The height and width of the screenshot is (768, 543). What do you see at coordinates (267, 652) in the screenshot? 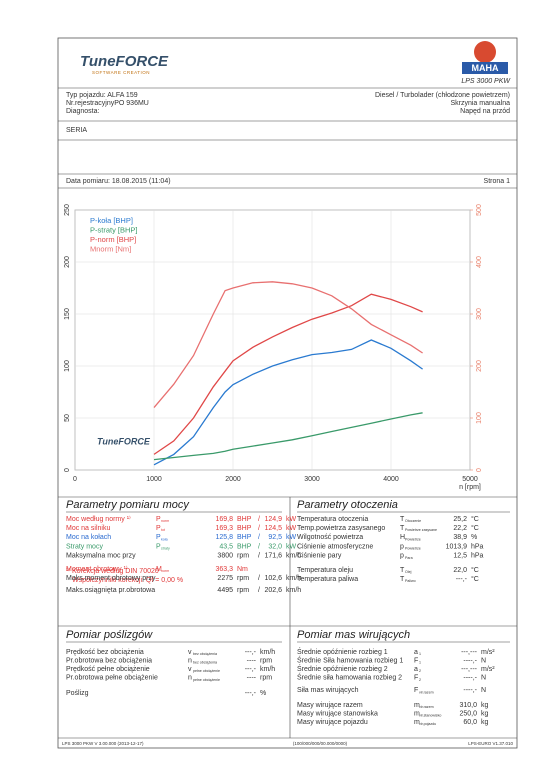
I see `unit: km/h` at bounding box center [267, 652].